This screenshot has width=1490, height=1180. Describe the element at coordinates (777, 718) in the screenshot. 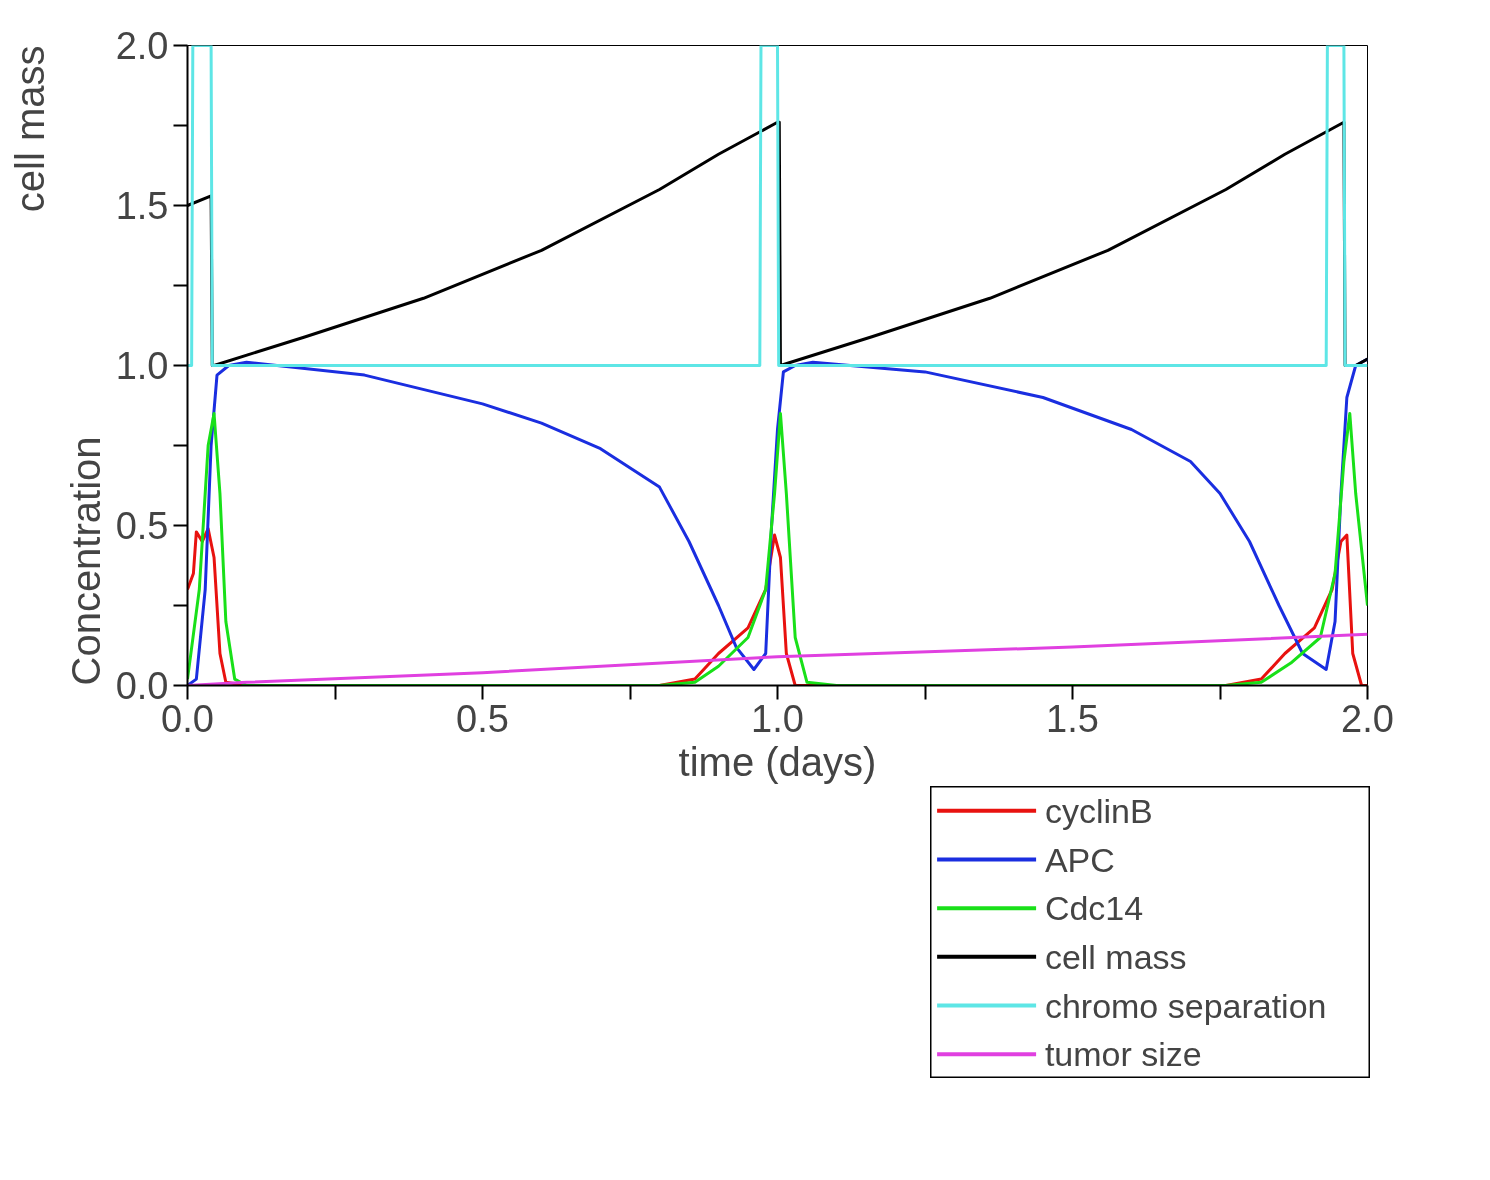

I see `x-tick-label: 1.0` at that location.